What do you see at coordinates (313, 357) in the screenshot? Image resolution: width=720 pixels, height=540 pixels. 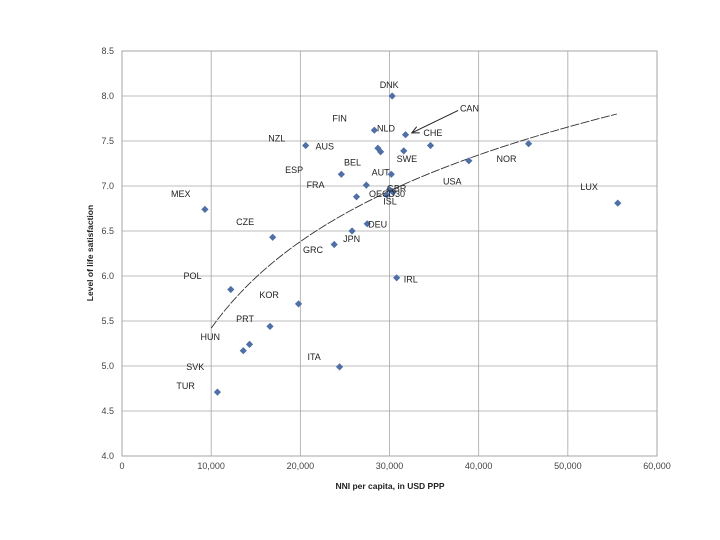 I see `point-label-ita: ITA` at bounding box center [313, 357].